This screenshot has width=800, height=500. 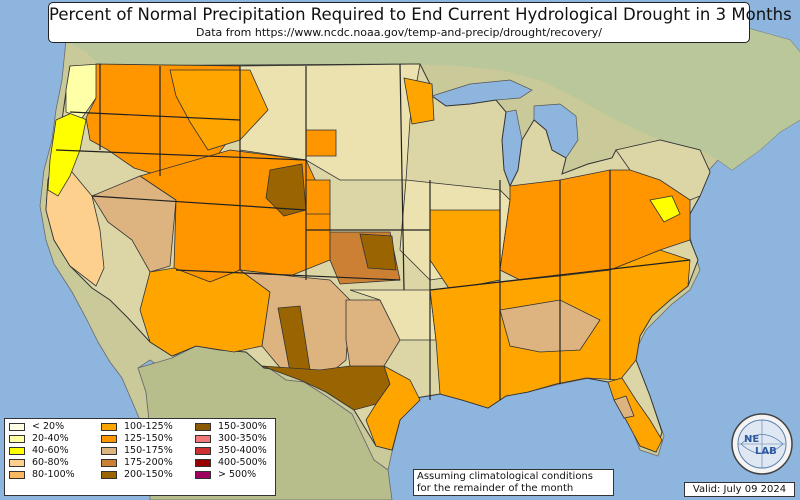 I want to click on region-nebraska, so click(x=318, y=197).